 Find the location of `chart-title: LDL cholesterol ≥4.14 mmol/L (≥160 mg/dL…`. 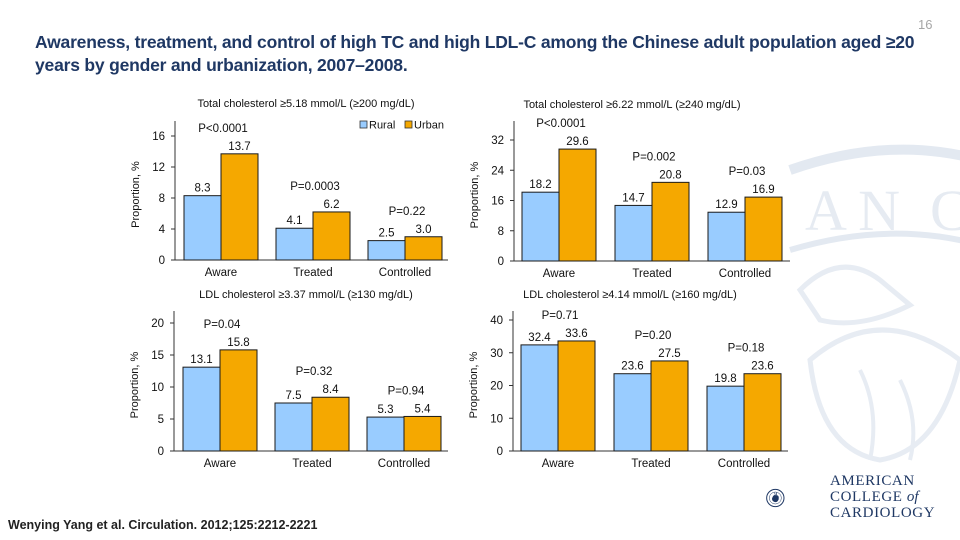

chart-title: LDL cholesterol ≥4.14 mmol/L (≥160 mg/dL… is located at coordinates (630, 295).